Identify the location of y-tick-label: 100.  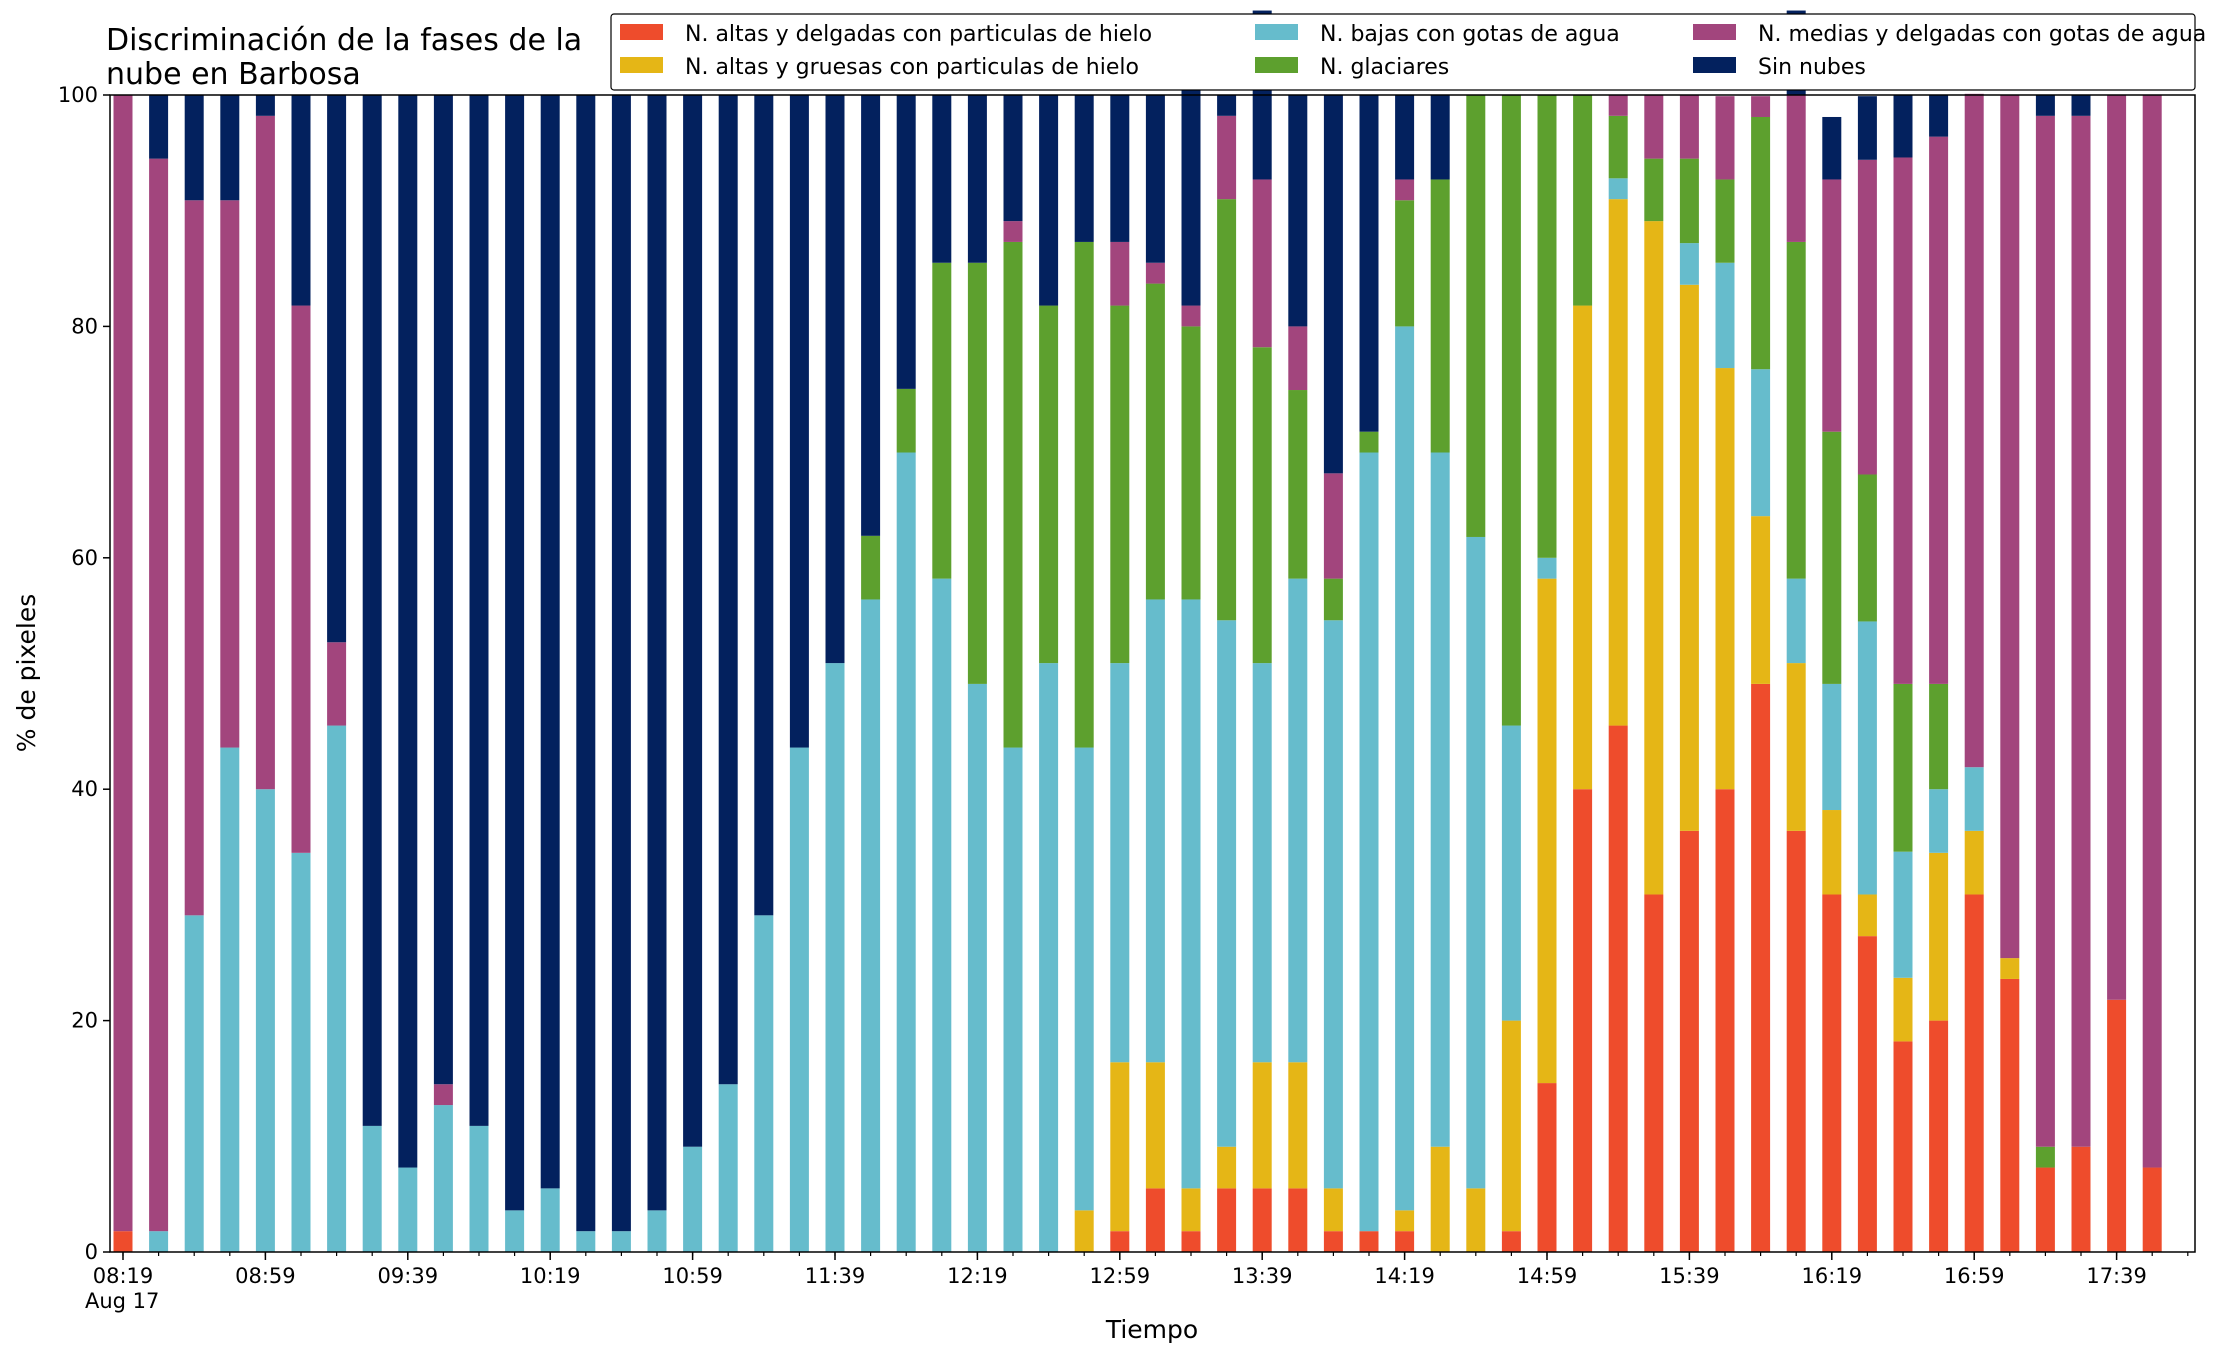
(78, 95).